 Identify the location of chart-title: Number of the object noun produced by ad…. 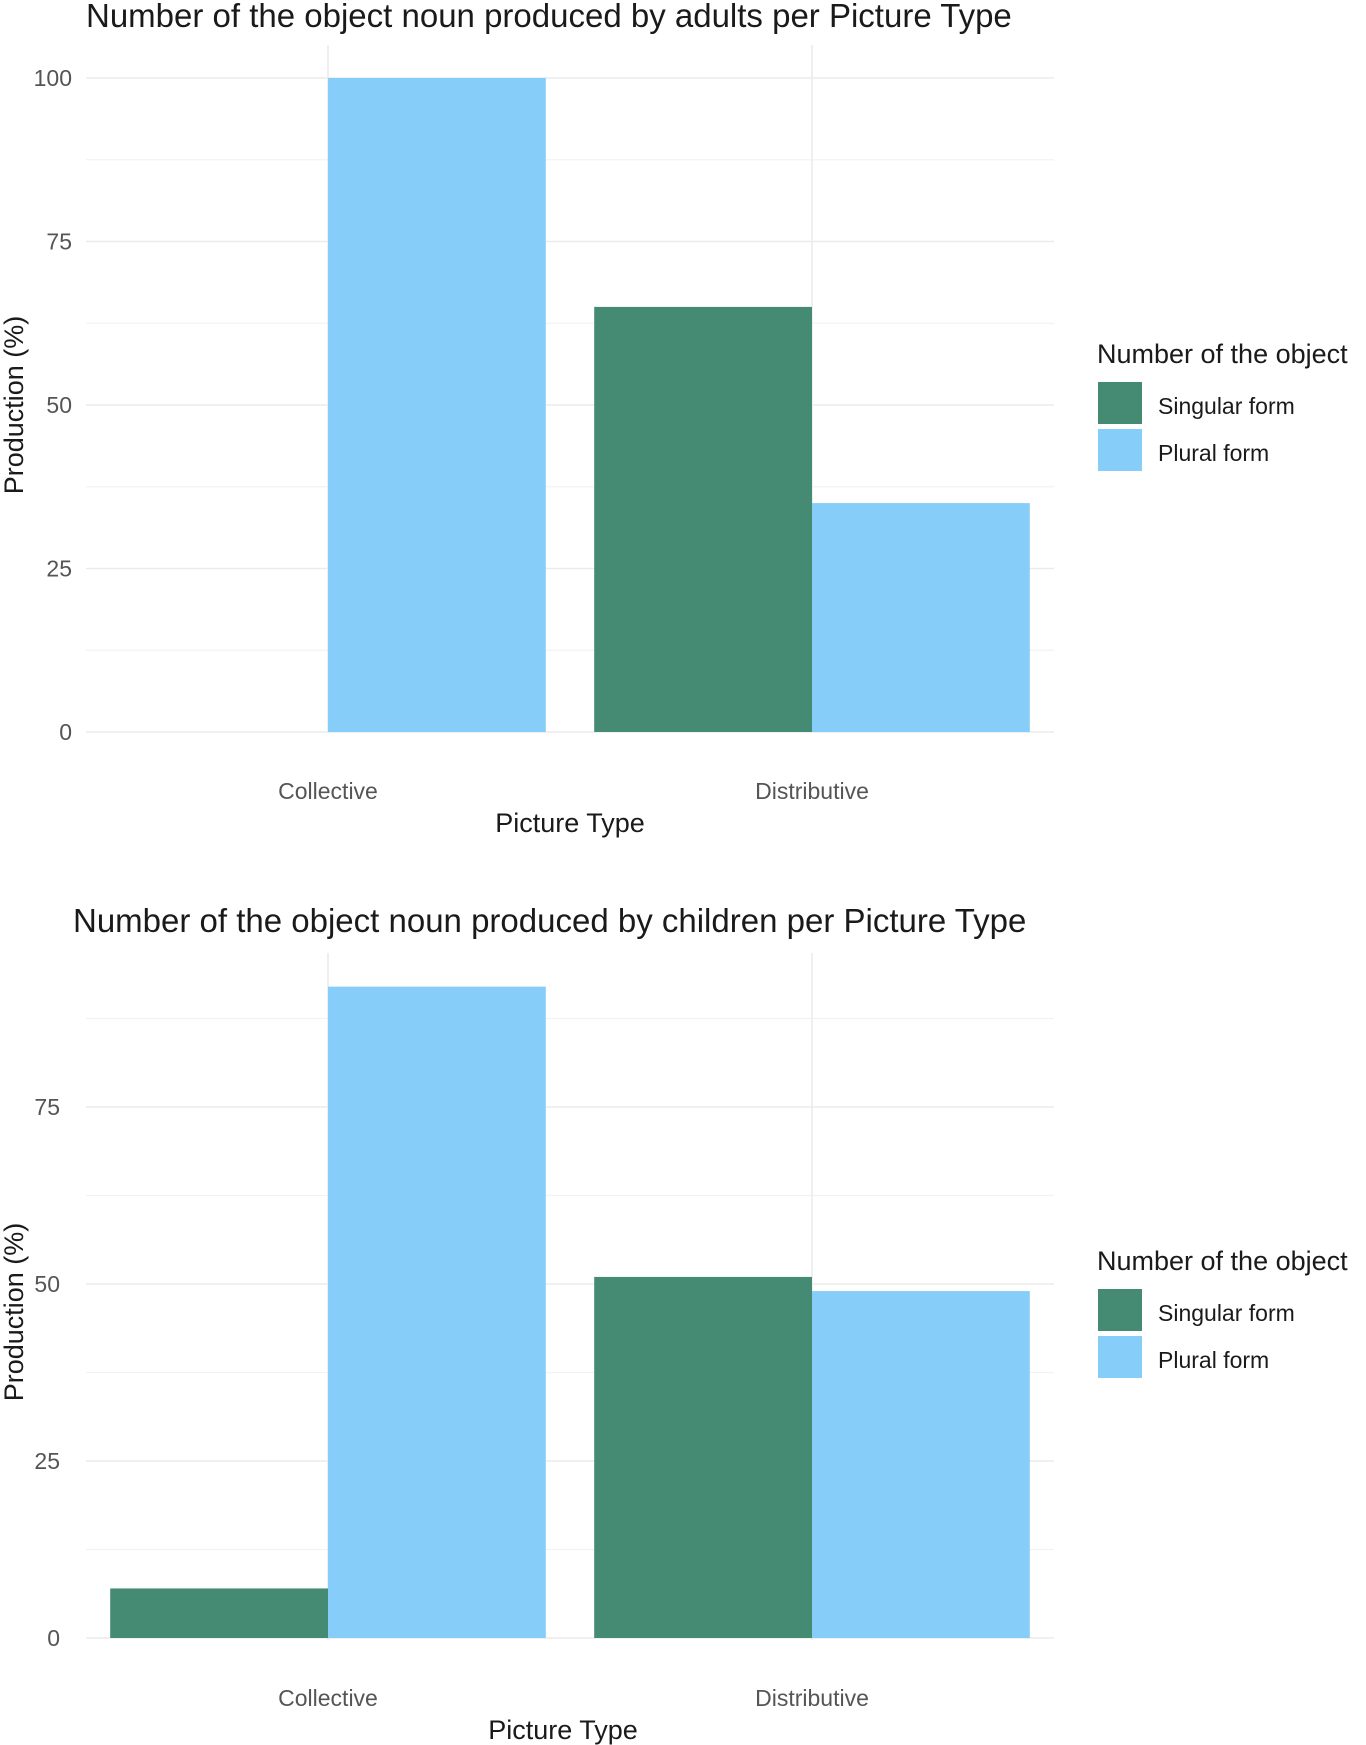
(549, 17).